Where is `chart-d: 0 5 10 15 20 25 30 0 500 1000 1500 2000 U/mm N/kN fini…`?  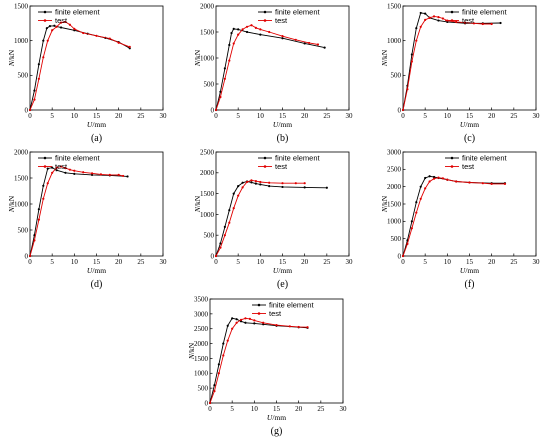 chart-d: 0 5 10 15 20 25 30 0 500 1000 1500 2000 U/mm N/kN fini… is located at coordinates (93, 219).